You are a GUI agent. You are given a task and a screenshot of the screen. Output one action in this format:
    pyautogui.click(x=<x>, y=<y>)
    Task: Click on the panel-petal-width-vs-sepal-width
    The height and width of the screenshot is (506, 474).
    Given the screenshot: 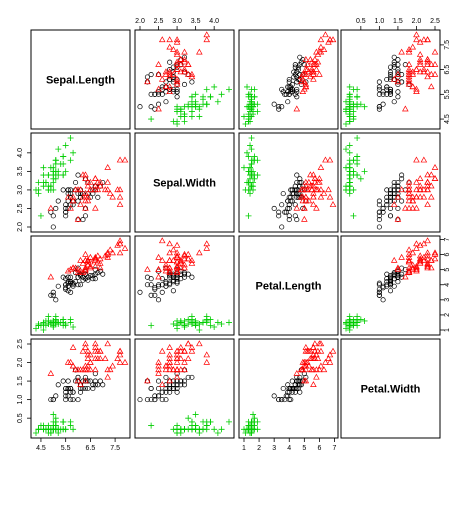 What is the action you would take?
    pyautogui.click(x=184, y=388)
    